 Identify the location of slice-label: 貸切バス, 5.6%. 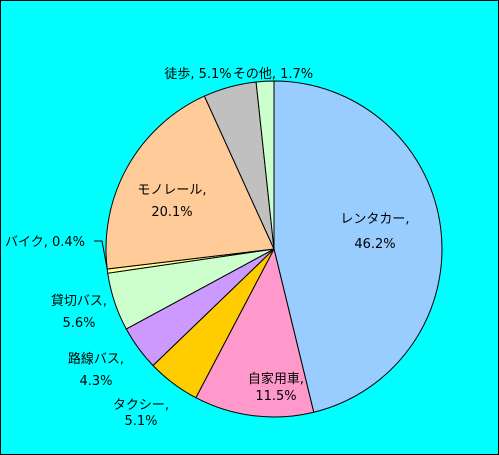
(79, 312).